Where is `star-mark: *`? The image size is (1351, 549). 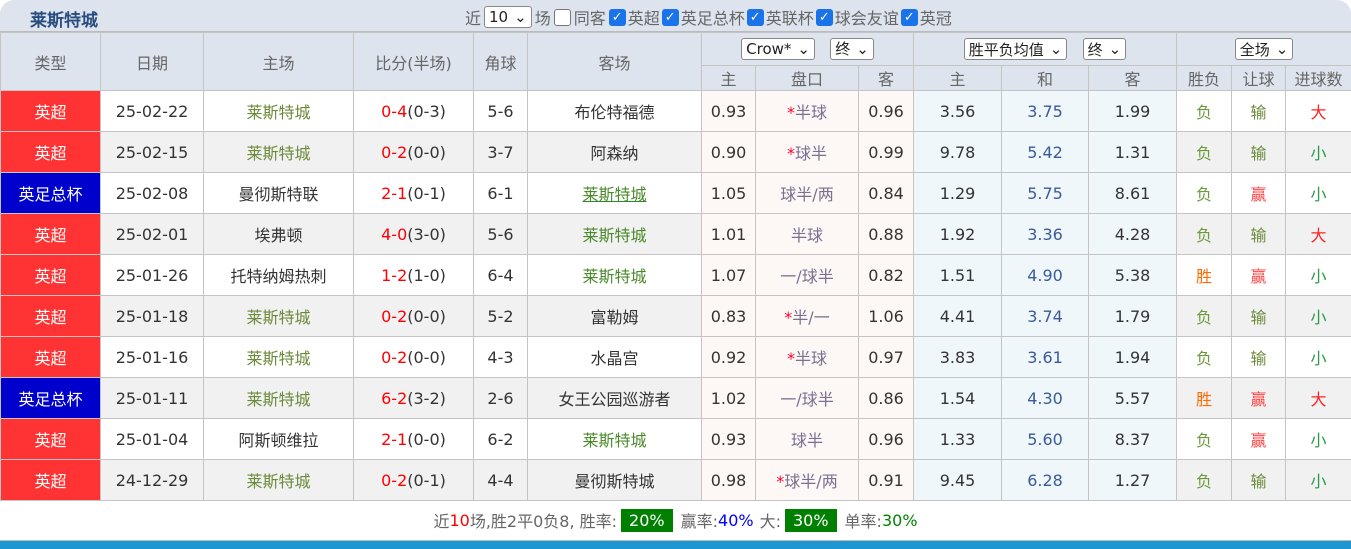
star-mark: * is located at coordinates (790, 112).